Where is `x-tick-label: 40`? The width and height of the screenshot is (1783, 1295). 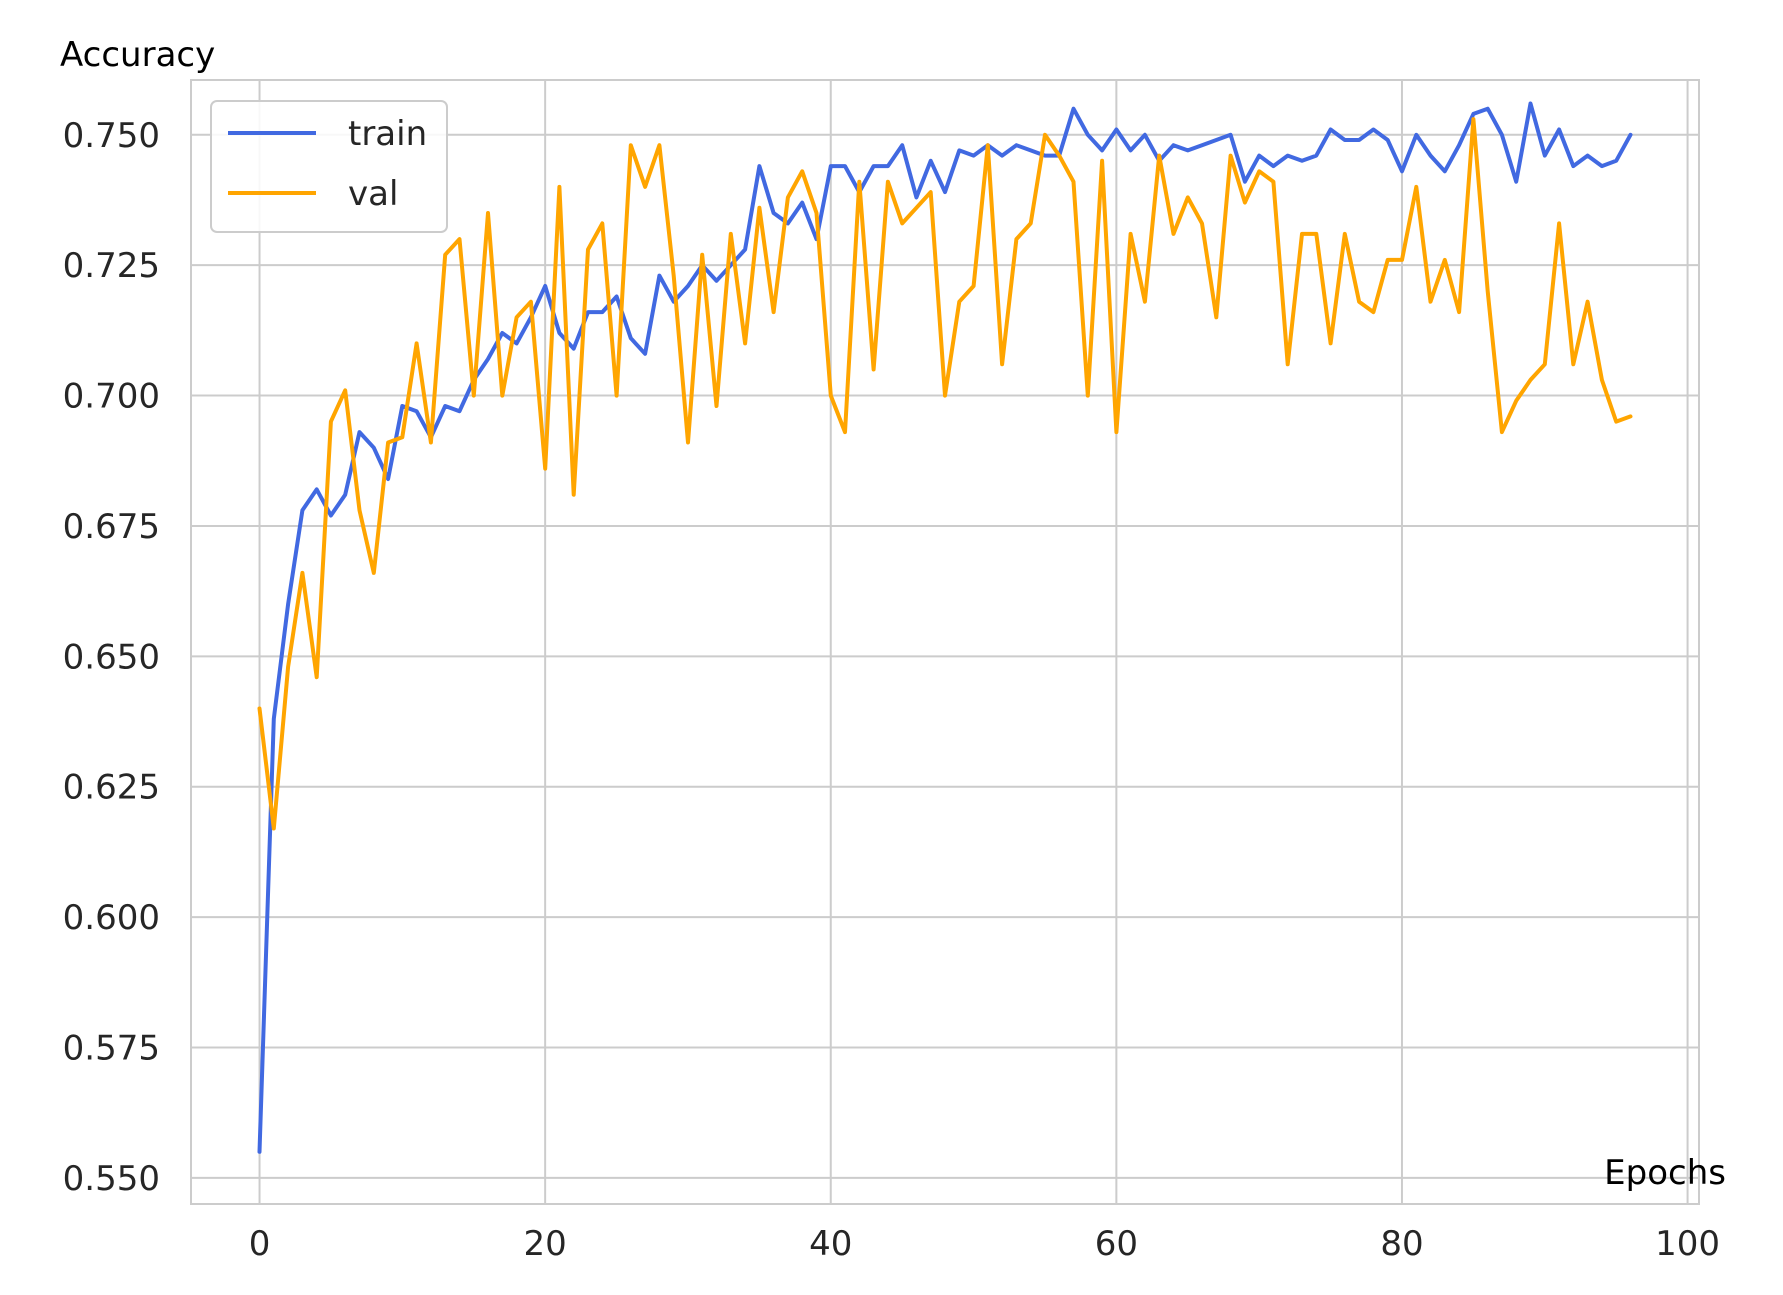 x-tick-label: 40 is located at coordinates (830, 1244).